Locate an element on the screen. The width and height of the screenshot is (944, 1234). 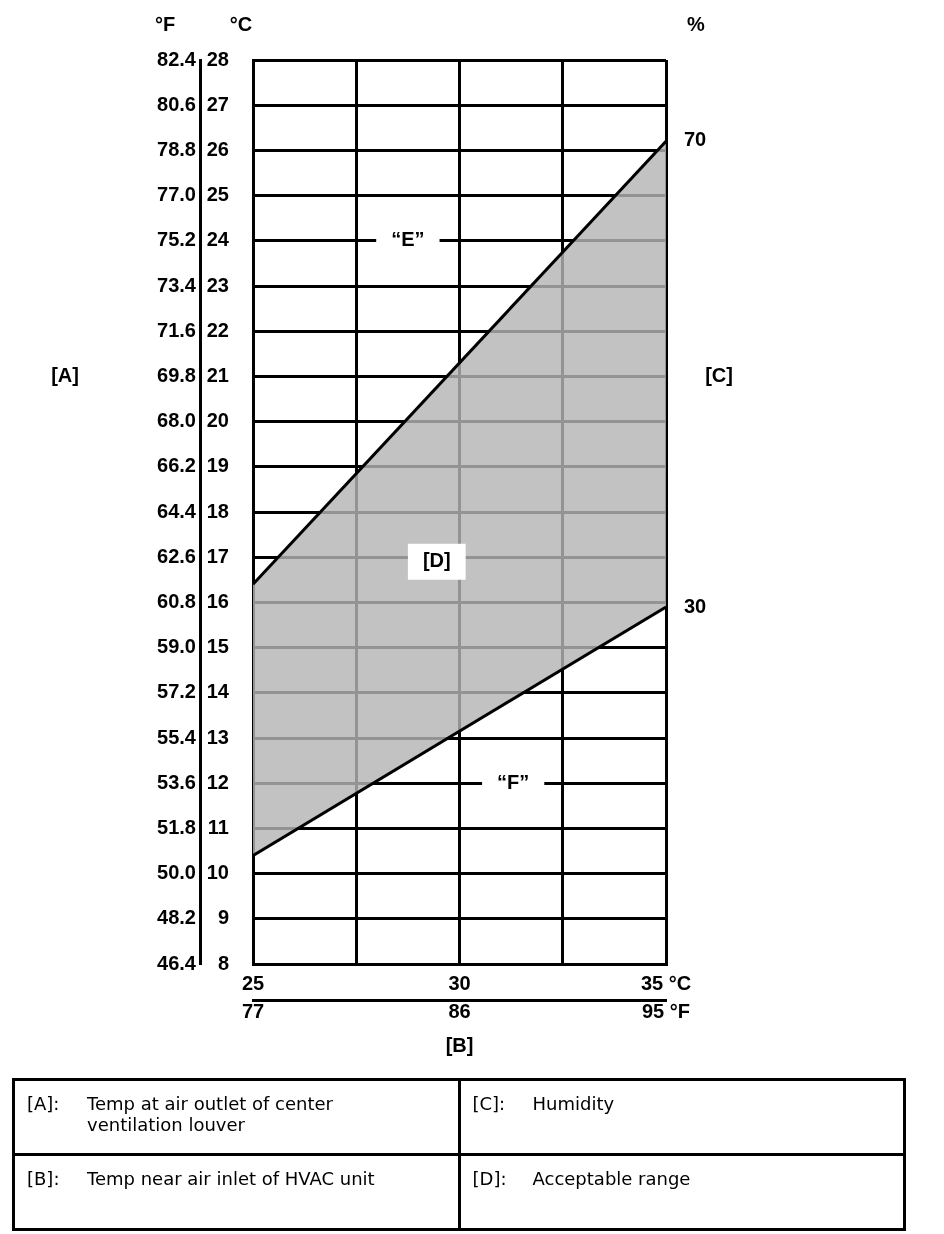
annotation: 30 is located at coordinates (695, 605).